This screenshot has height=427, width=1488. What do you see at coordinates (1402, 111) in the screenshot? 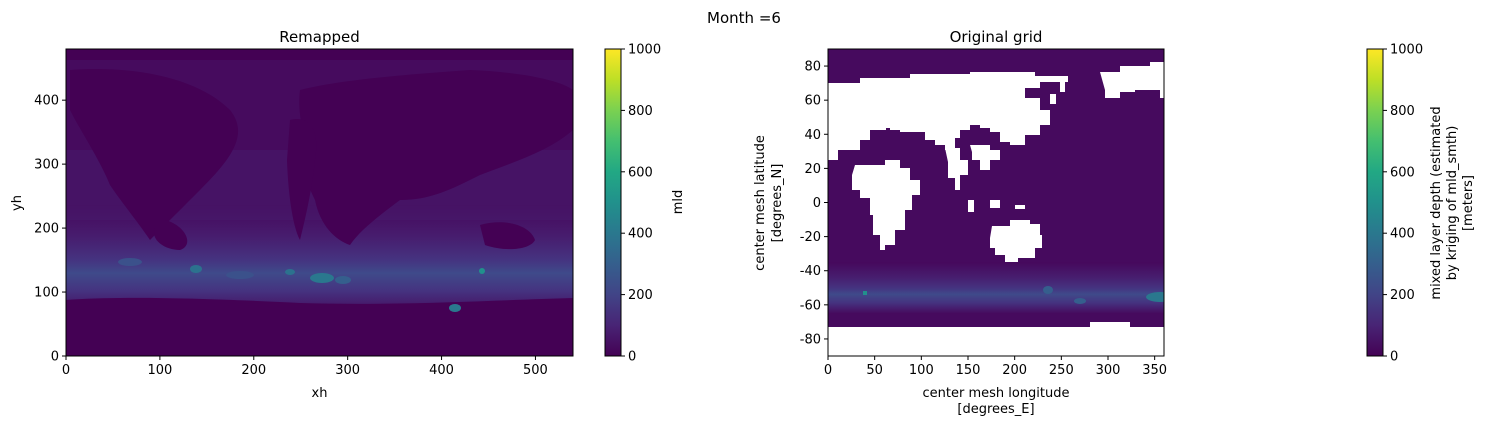
I see `original-cbar-tick-label: 800` at bounding box center [1402, 111].